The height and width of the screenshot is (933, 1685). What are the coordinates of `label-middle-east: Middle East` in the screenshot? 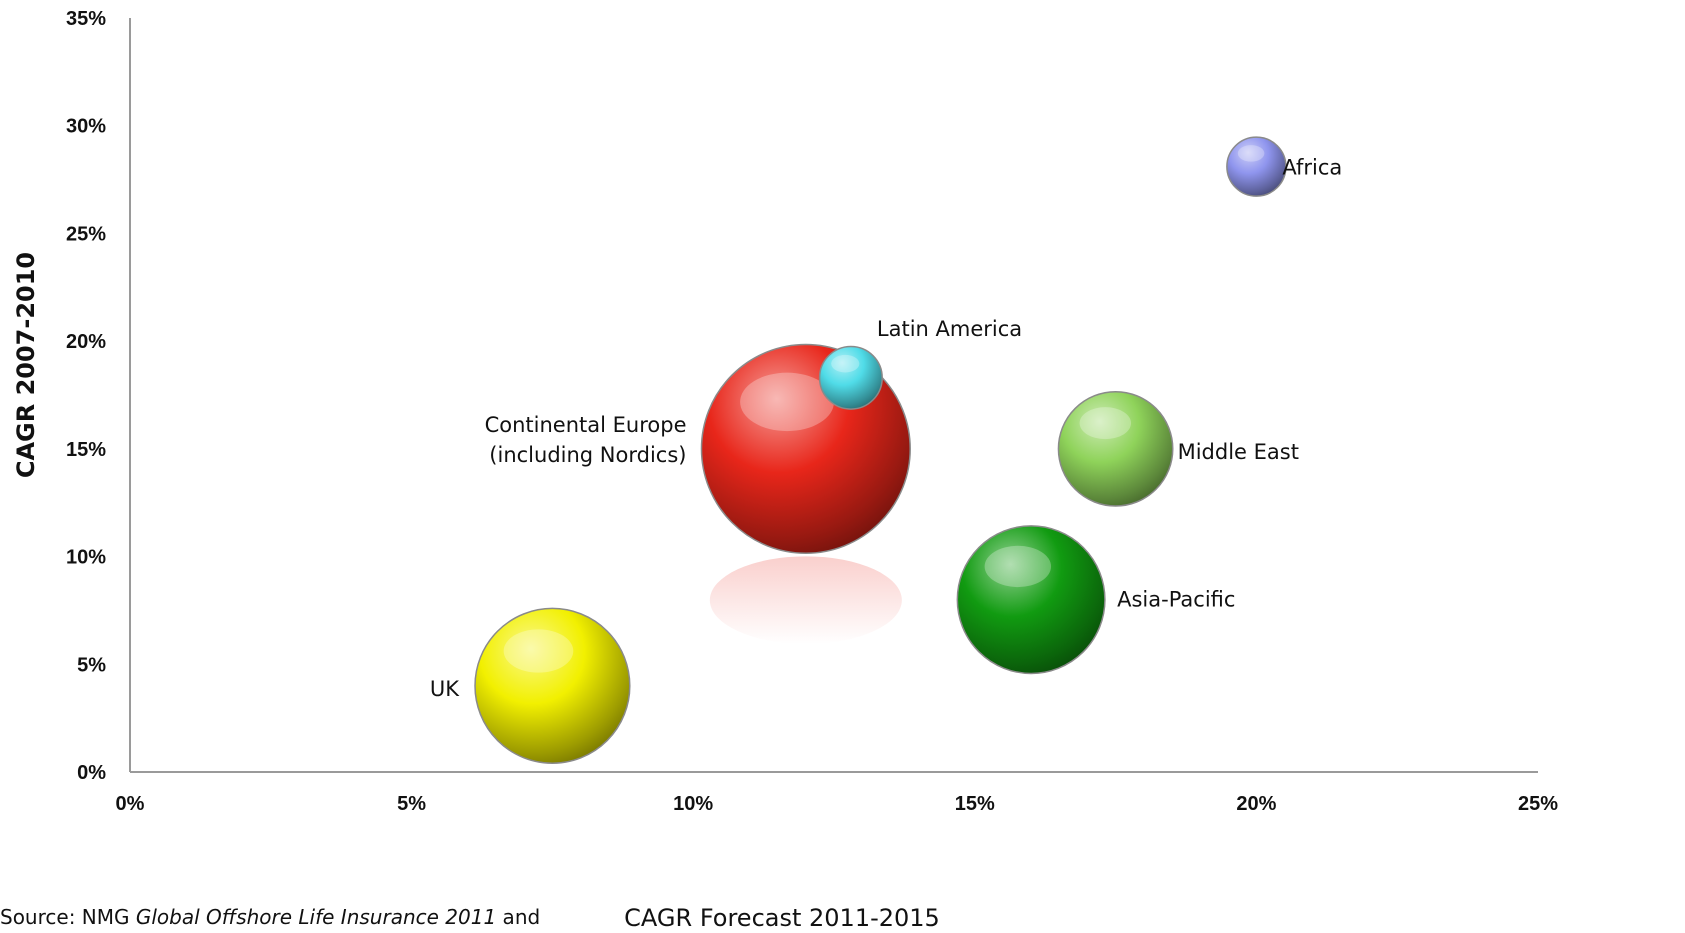 It's located at (1238, 452).